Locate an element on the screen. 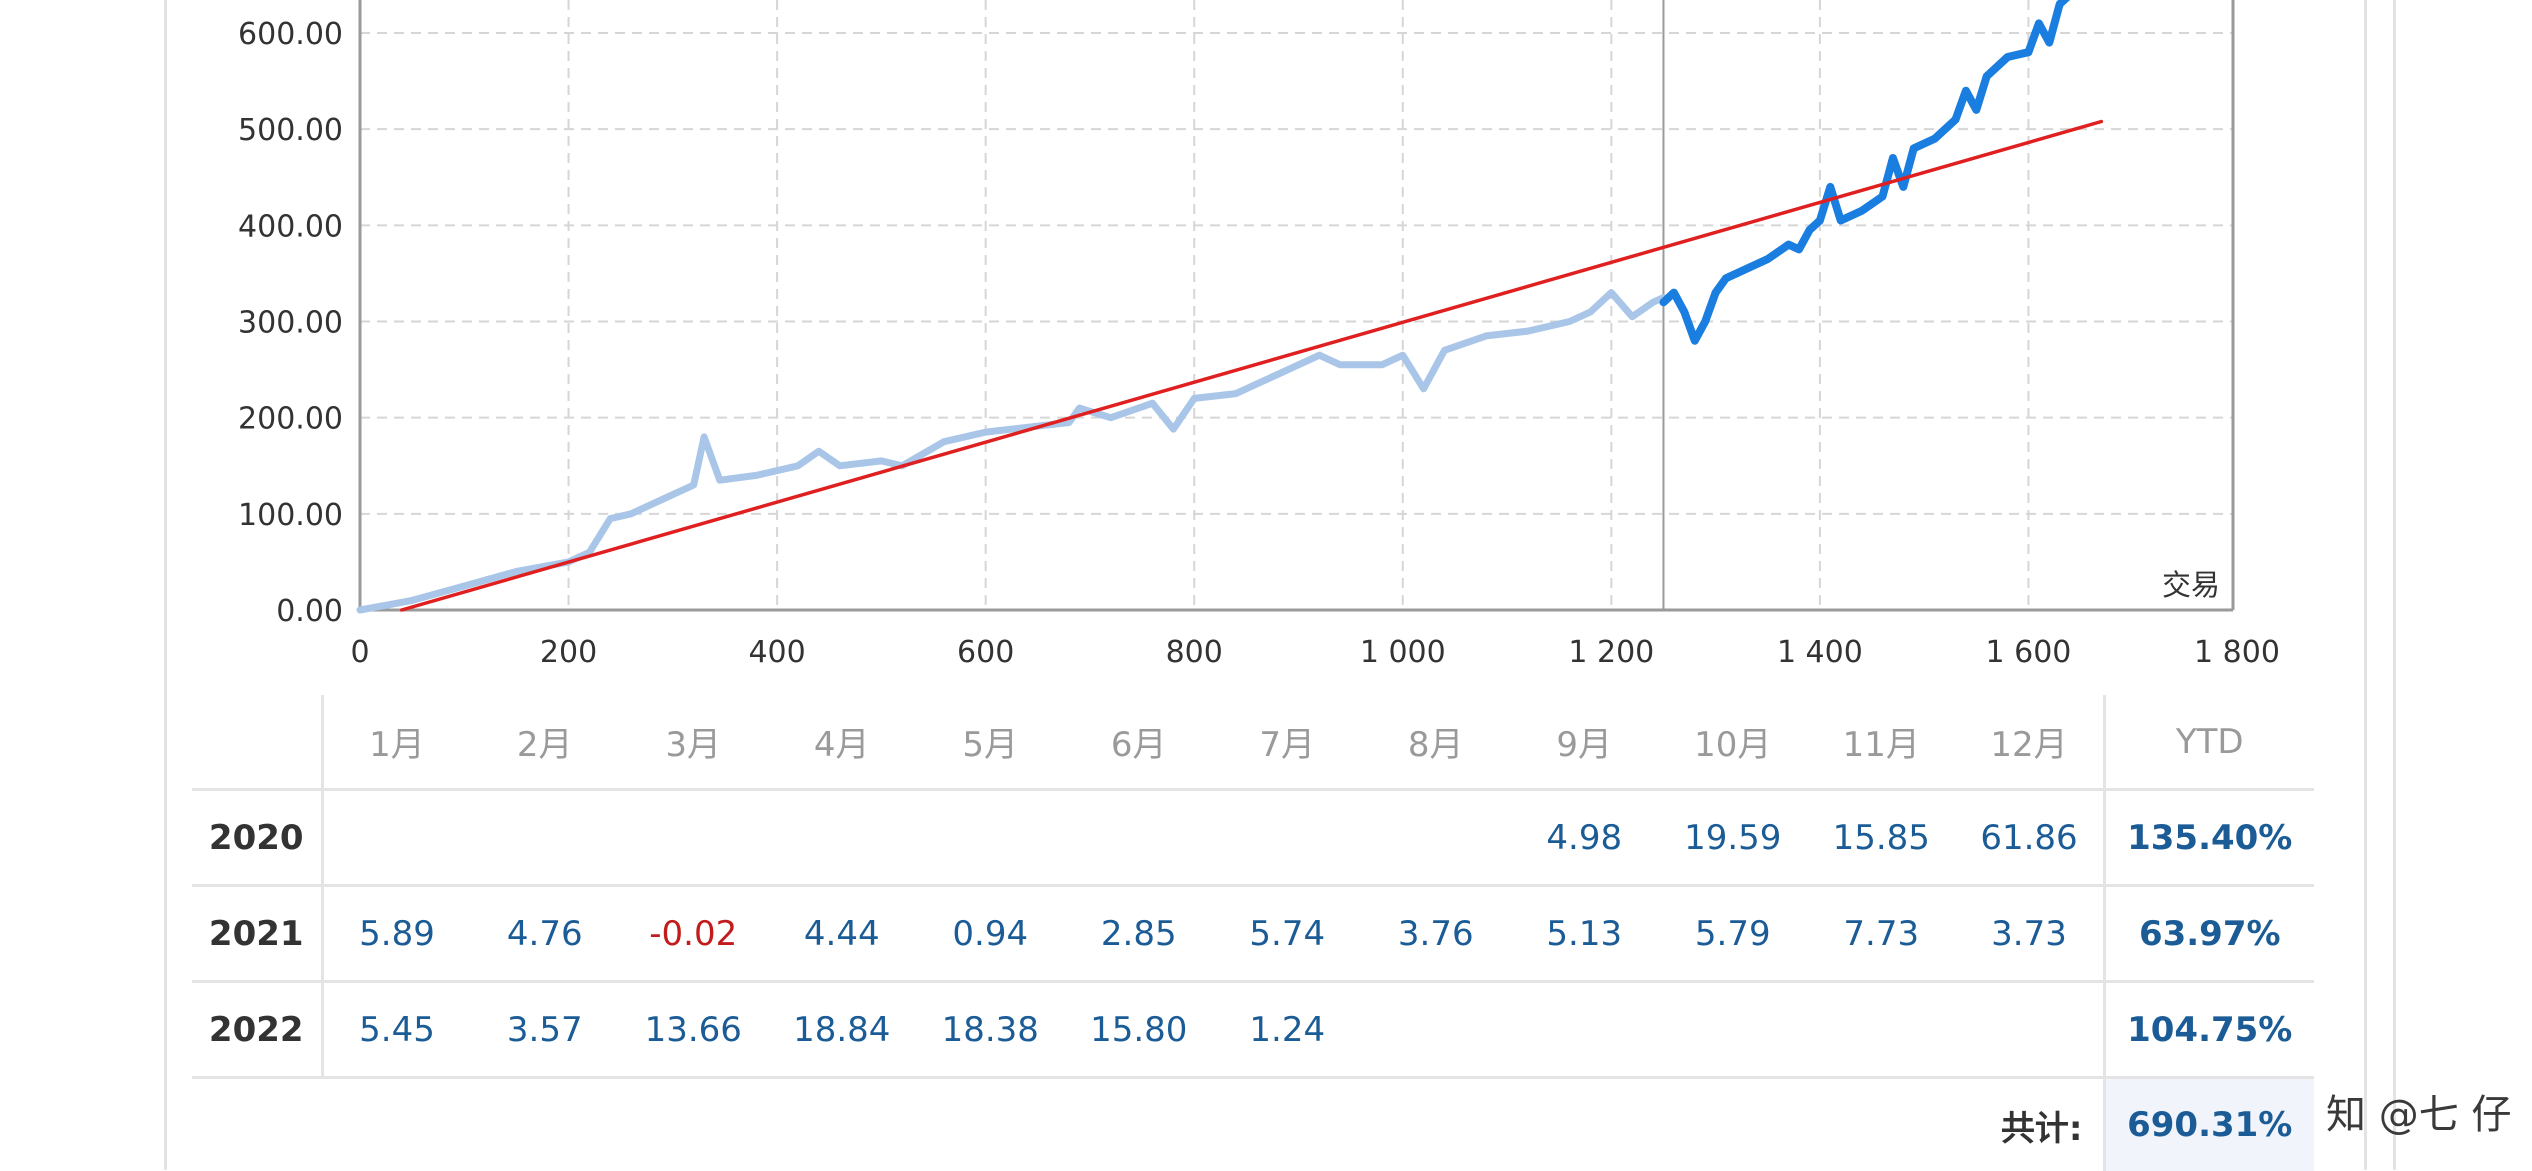 The height and width of the screenshot is (1171, 2532). month-header: 10月 is located at coordinates (1733, 742).